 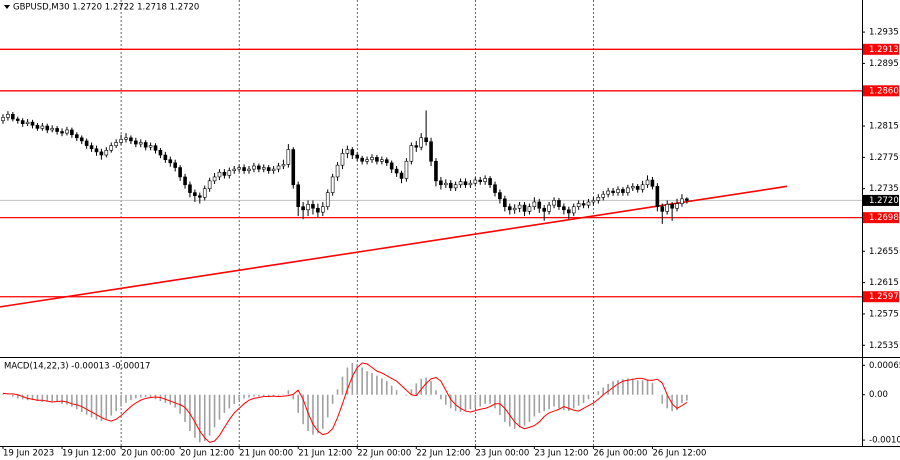 What do you see at coordinates (884, 283) in the screenshot?
I see `y-tick-label: 1.2615` at bounding box center [884, 283].